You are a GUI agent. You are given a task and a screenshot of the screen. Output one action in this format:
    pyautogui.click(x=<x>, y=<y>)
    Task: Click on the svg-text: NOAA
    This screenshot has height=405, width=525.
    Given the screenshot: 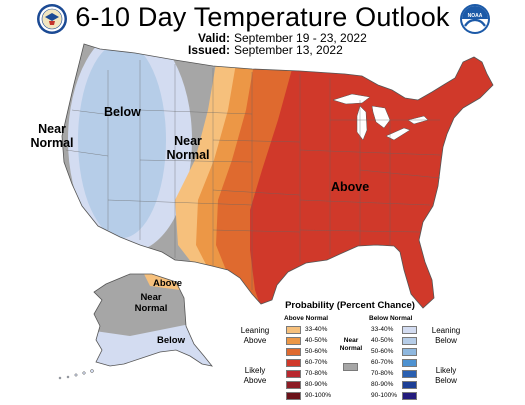 What is the action you would take?
    pyautogui.click(x=475, y=16)
    